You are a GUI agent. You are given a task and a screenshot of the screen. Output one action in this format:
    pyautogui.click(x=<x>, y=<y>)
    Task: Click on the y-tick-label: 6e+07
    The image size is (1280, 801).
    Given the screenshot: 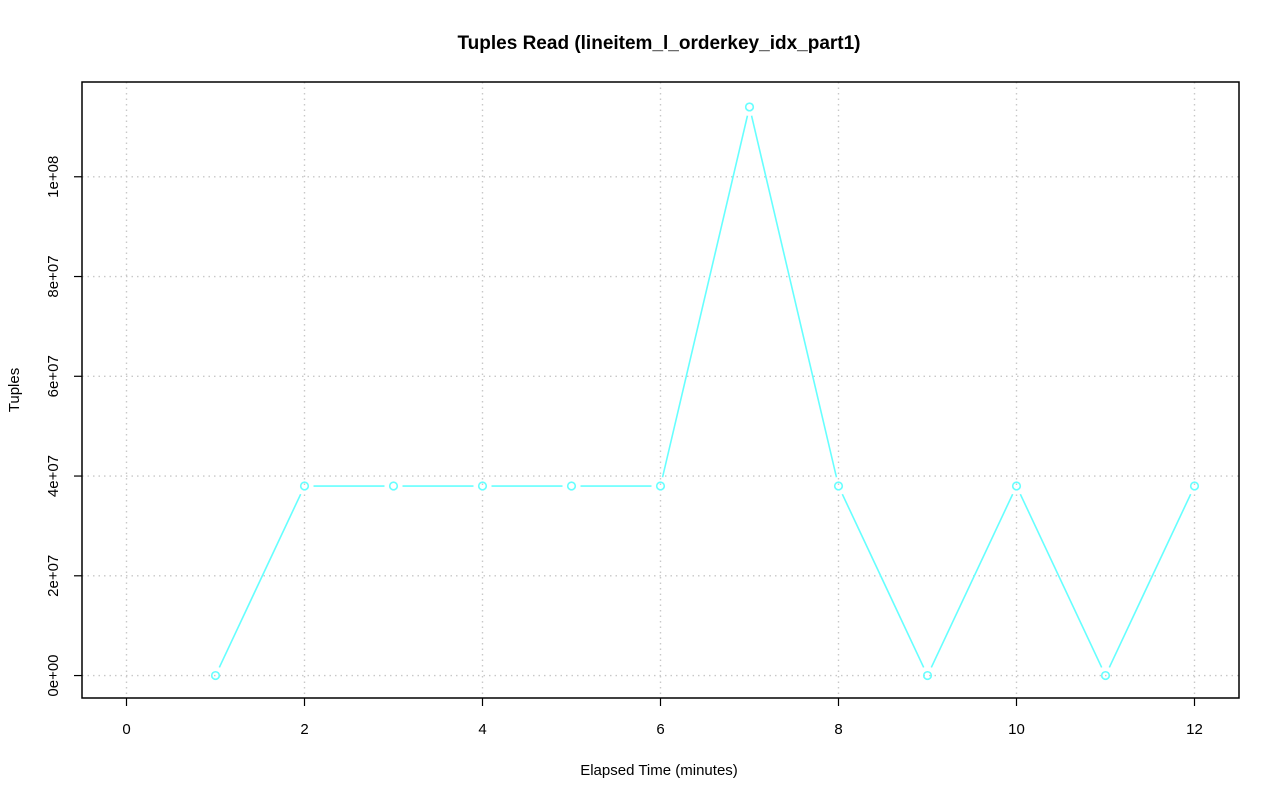 What is the action you would take?
    pyautogui.click(x=53, y=376)
    